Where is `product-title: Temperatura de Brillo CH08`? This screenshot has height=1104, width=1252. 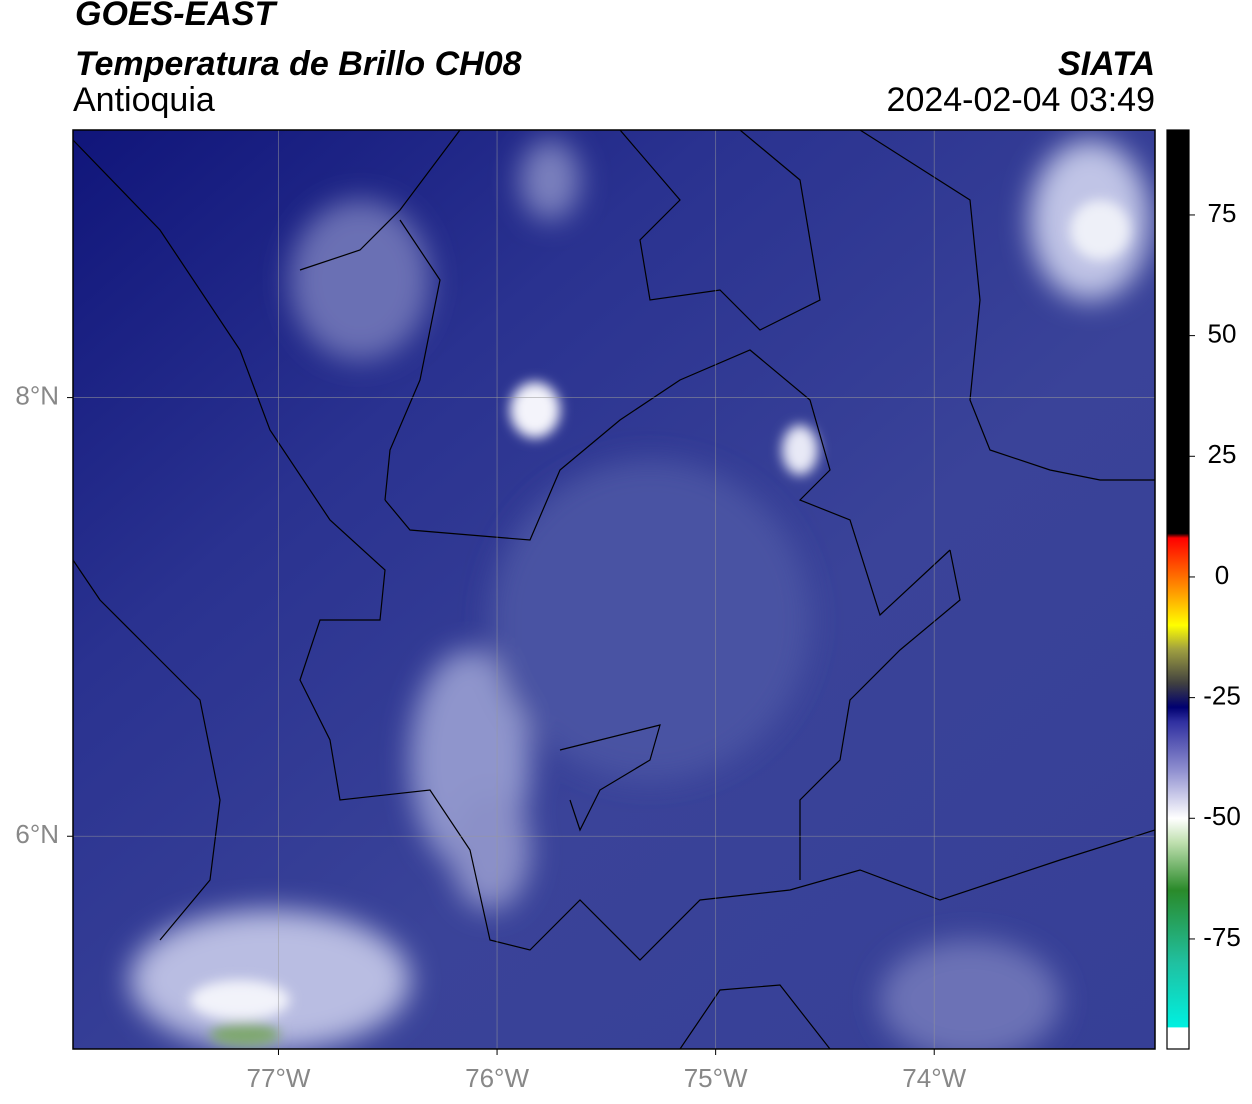 product-title: Temperatura de Brillo CH08 is located at coordinates (298, 64).